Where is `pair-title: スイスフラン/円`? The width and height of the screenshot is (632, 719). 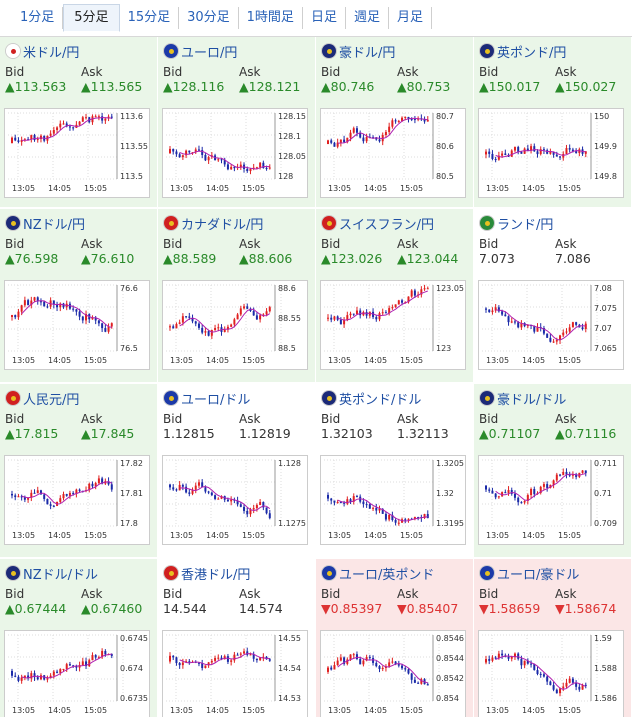
pair-title: スイスフラン/円 is located at coordinates (397, 223).